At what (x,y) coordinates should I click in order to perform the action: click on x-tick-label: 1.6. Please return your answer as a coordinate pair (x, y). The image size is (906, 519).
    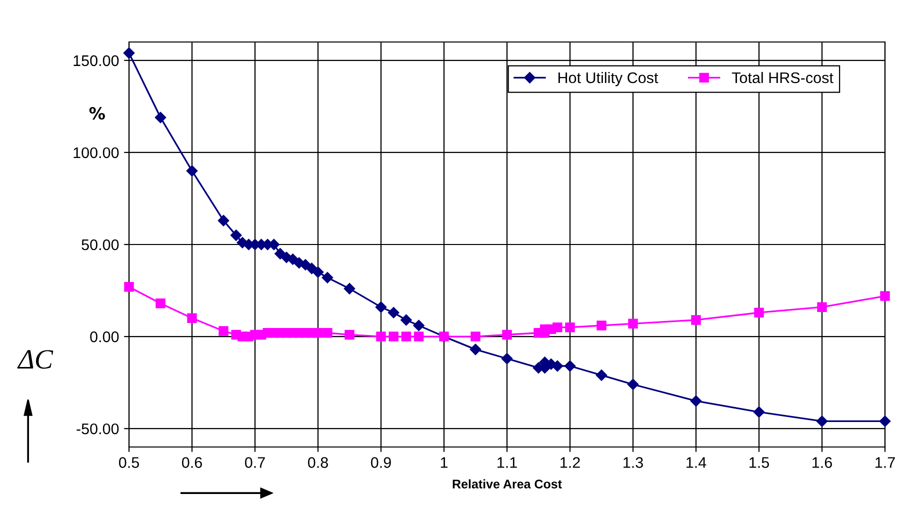
    Looking at the image, I should click on (822, 462).